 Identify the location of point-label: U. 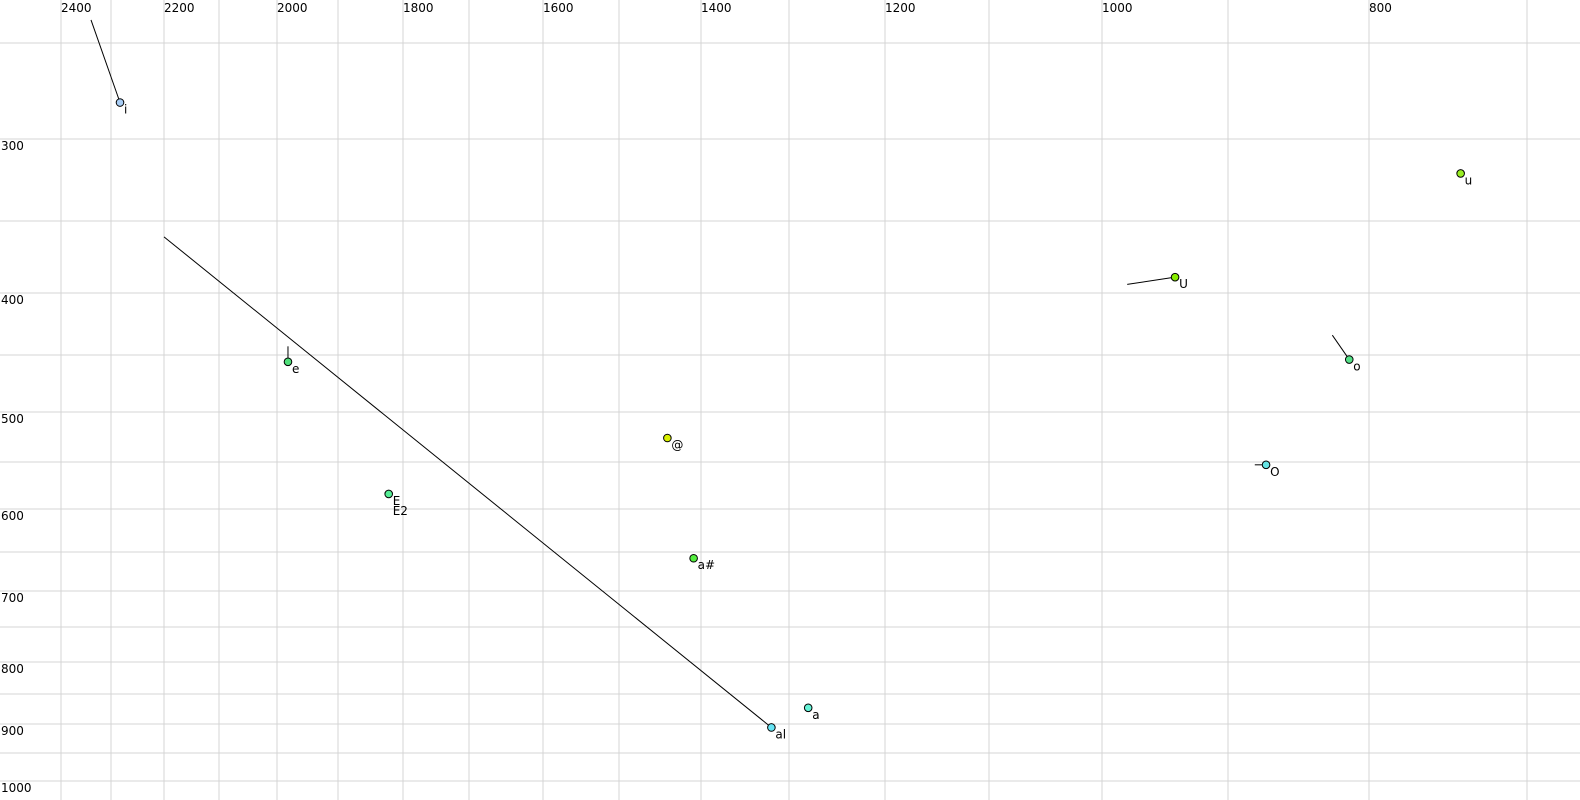
(1183, 284).